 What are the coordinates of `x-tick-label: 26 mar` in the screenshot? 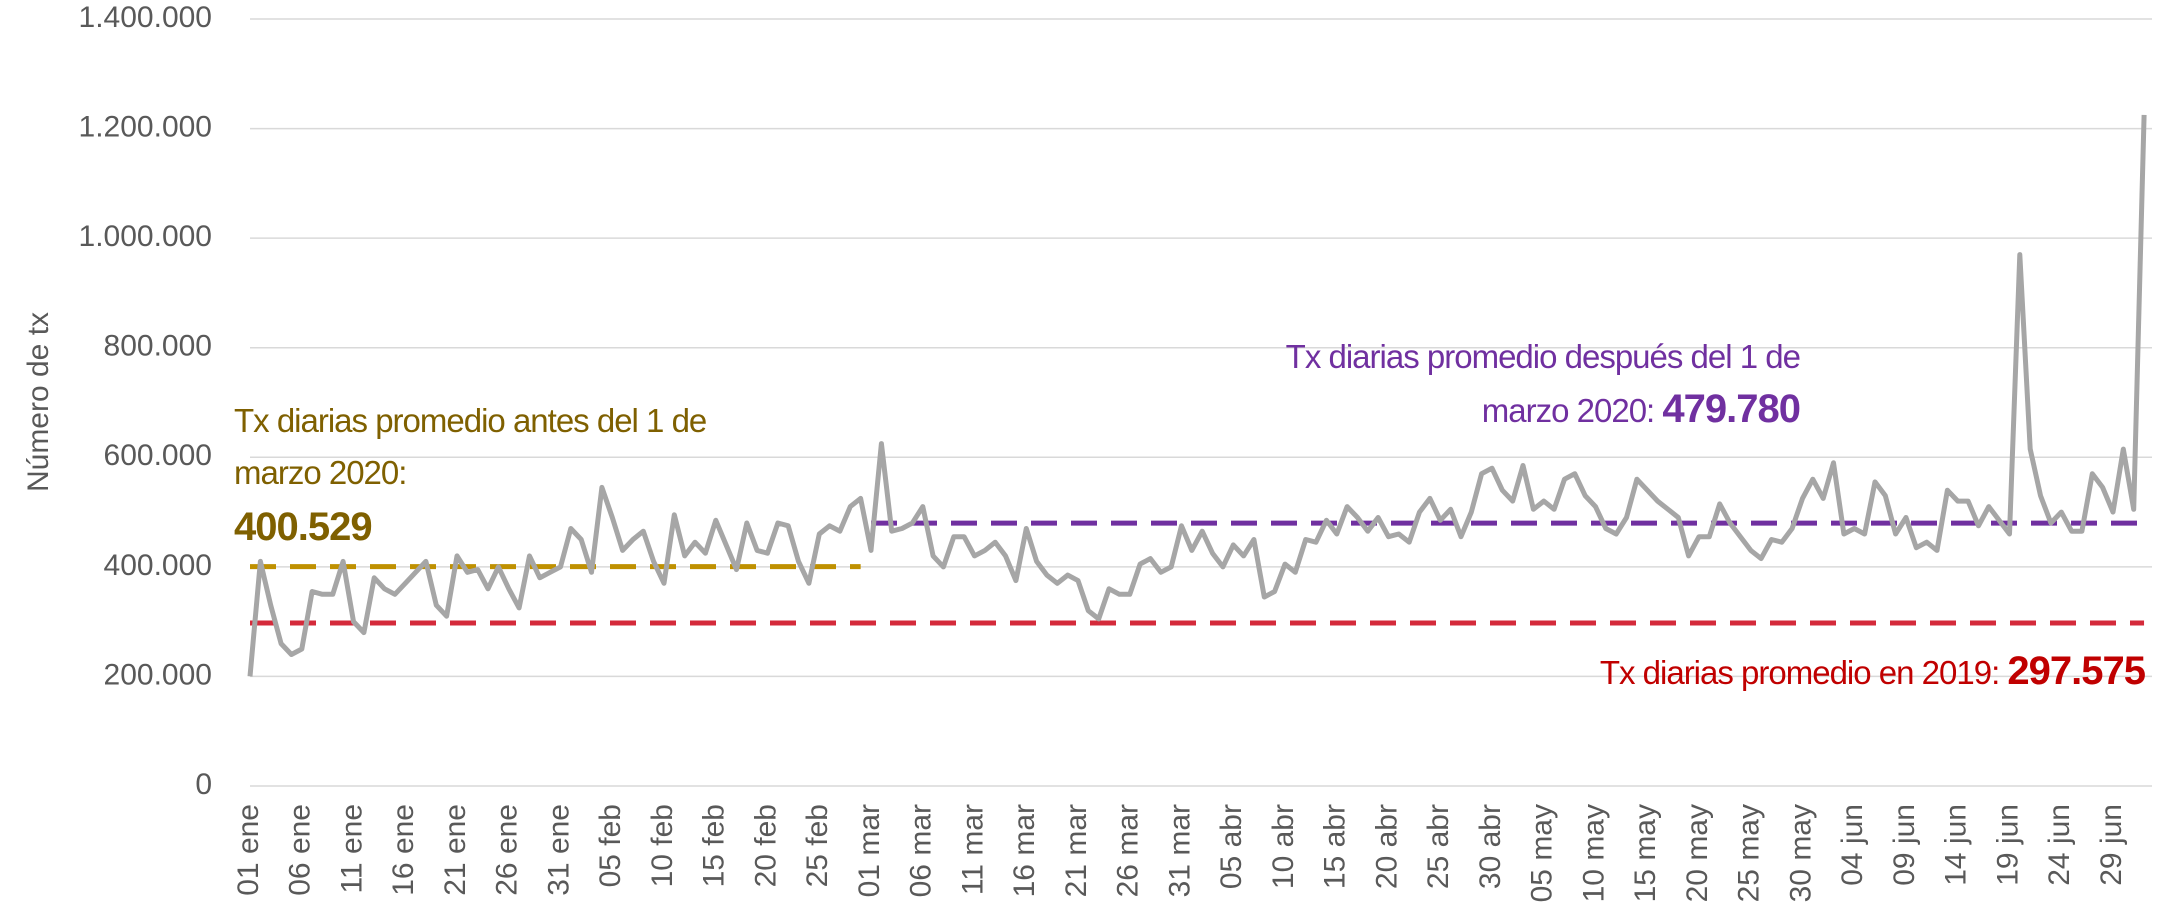 It's located at (1128, 850).